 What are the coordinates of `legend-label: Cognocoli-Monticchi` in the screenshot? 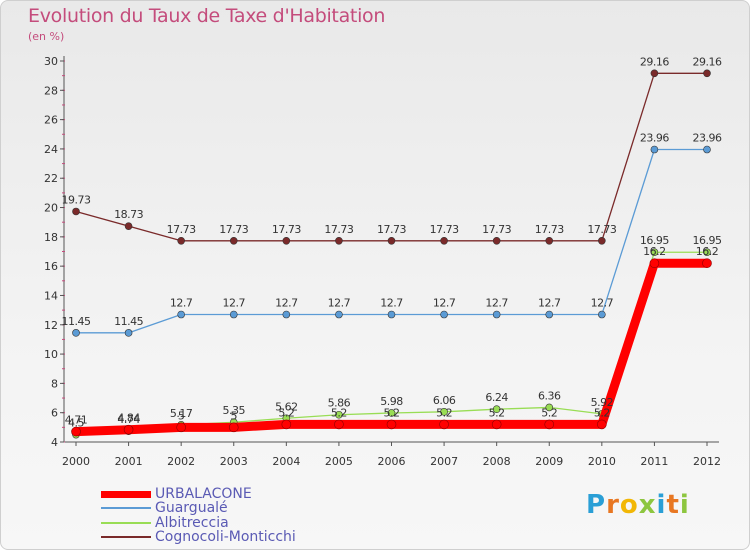 It's located at (225, 537).